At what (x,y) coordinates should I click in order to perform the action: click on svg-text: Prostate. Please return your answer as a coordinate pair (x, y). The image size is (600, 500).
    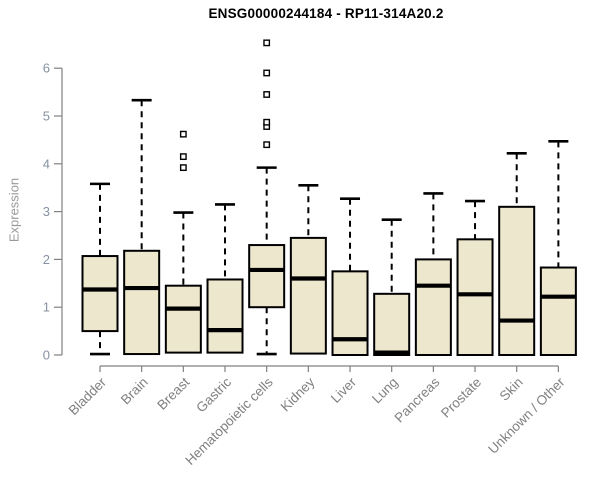
    Looking at the image, I should click on (461, 398).